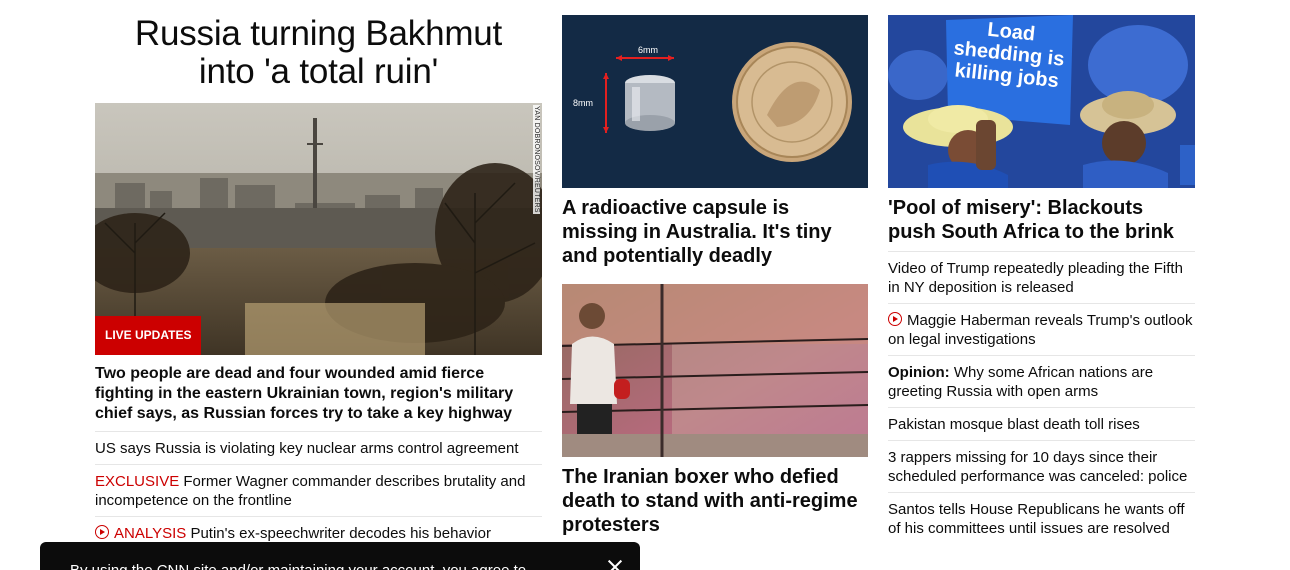  Describe the element at coordinates (919, 372) in the screenshot. I see `opinion-label: Opinion:` at that location.